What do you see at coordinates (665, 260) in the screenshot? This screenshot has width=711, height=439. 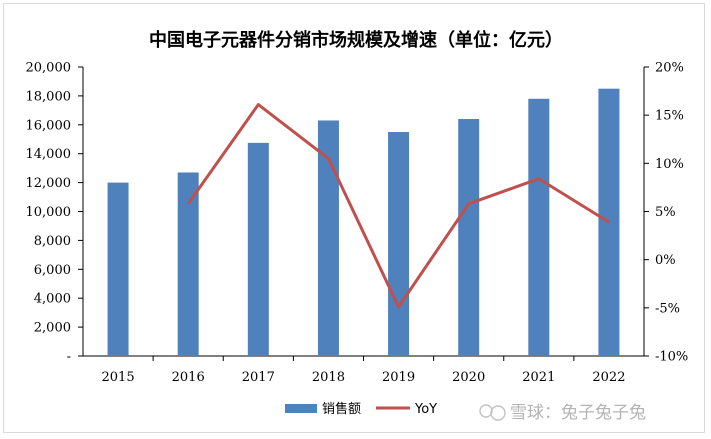 I see `y-right-tick-label: 0%` at bounding box center [665, 260].